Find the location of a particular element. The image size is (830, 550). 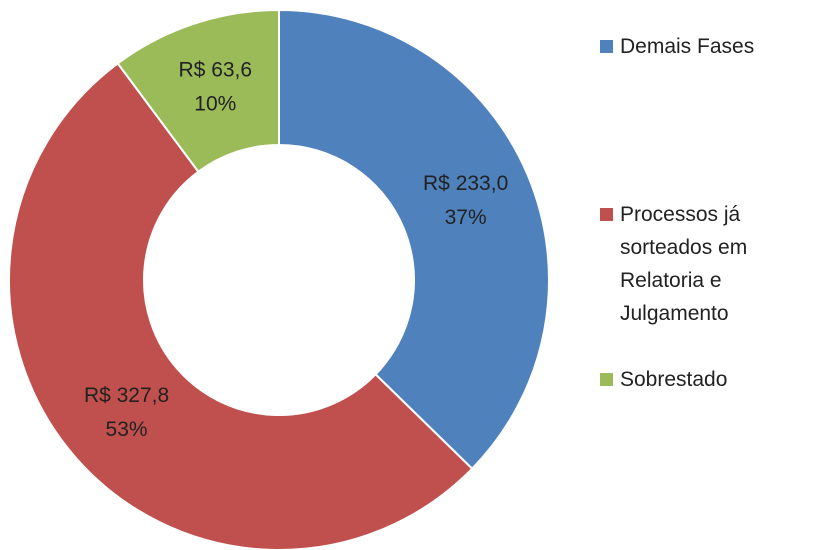

legend-item: Demais Fases is located at coordinates (702, 46).